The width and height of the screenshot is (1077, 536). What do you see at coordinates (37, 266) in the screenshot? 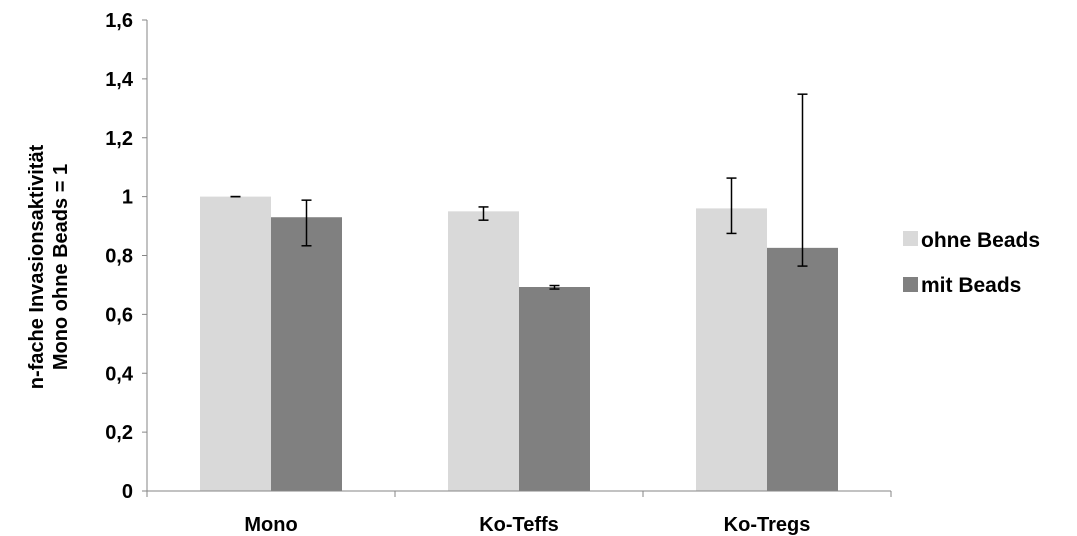
I see `y-axis-title-line-1: n-fache Invasionsaktivität` at bounding box center [37, 266].